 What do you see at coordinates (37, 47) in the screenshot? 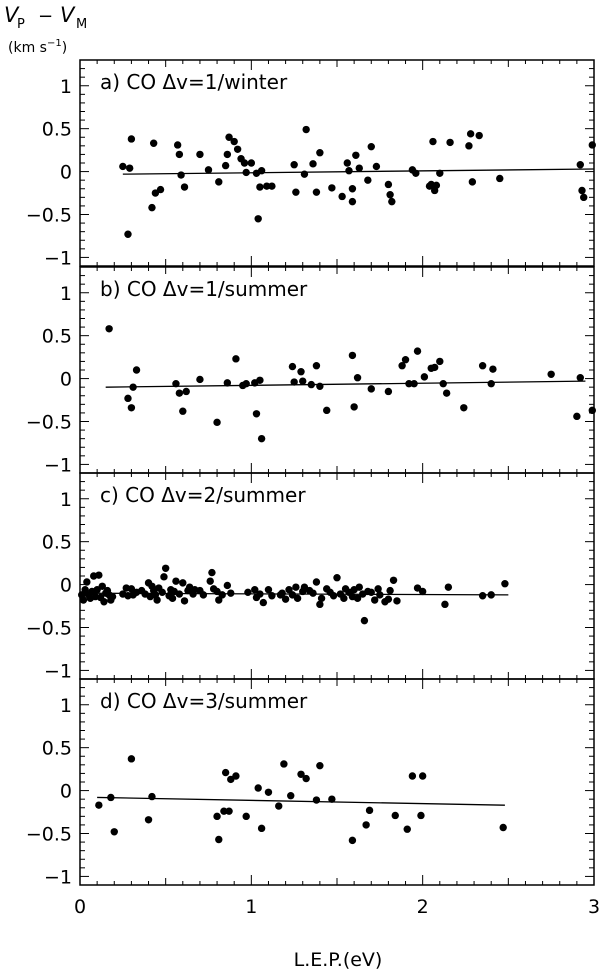
I see `ylabel-units: (km s−1)` at bounding box center [37, 47].